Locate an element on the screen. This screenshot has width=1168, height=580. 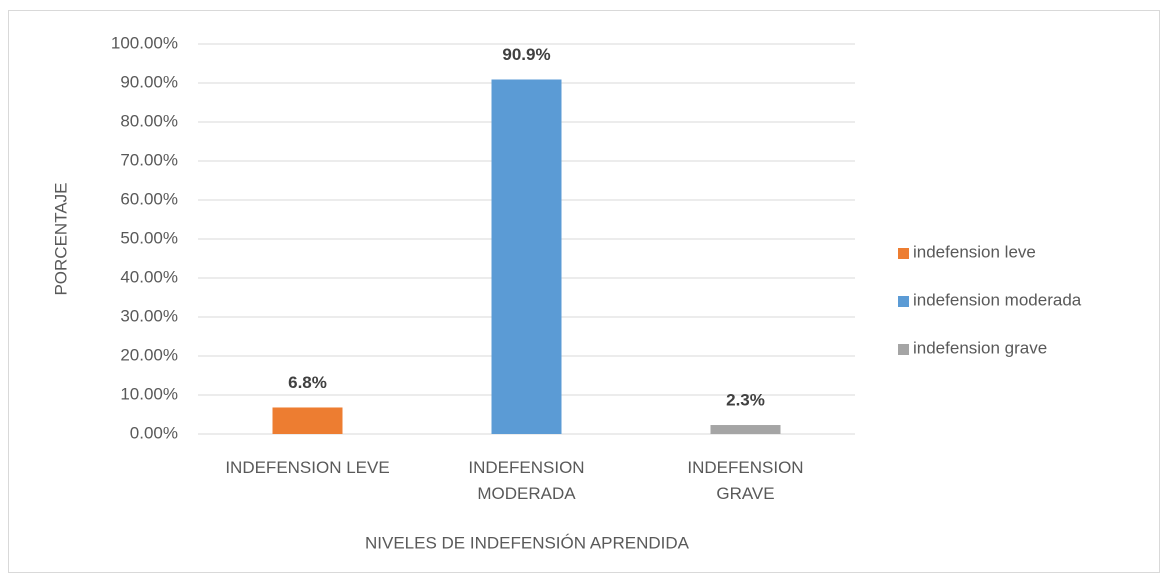
y-tick-label: 30.00% is located at coordinates (149, 315).